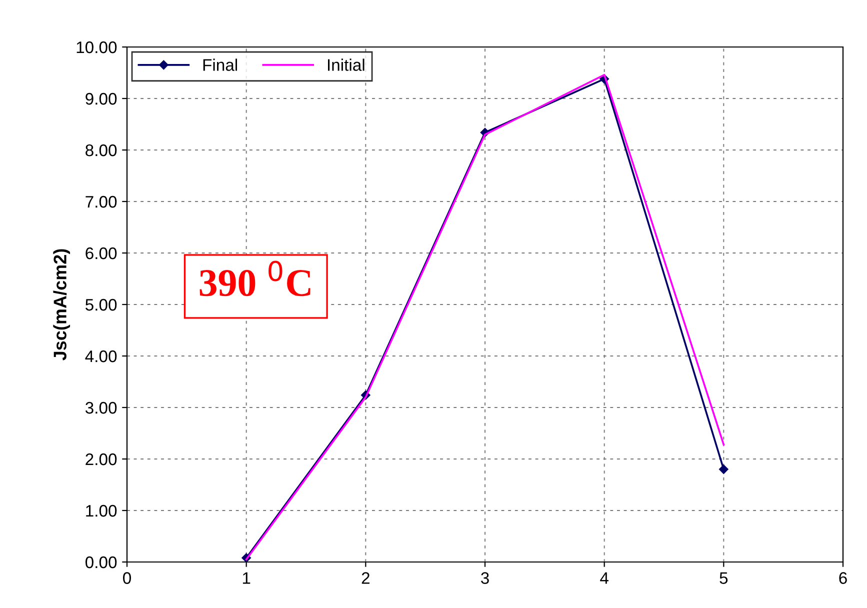  Describe the element at coordinates (101, 304) in the screenshot. I see `y-tick-label: 5.00` at that location.